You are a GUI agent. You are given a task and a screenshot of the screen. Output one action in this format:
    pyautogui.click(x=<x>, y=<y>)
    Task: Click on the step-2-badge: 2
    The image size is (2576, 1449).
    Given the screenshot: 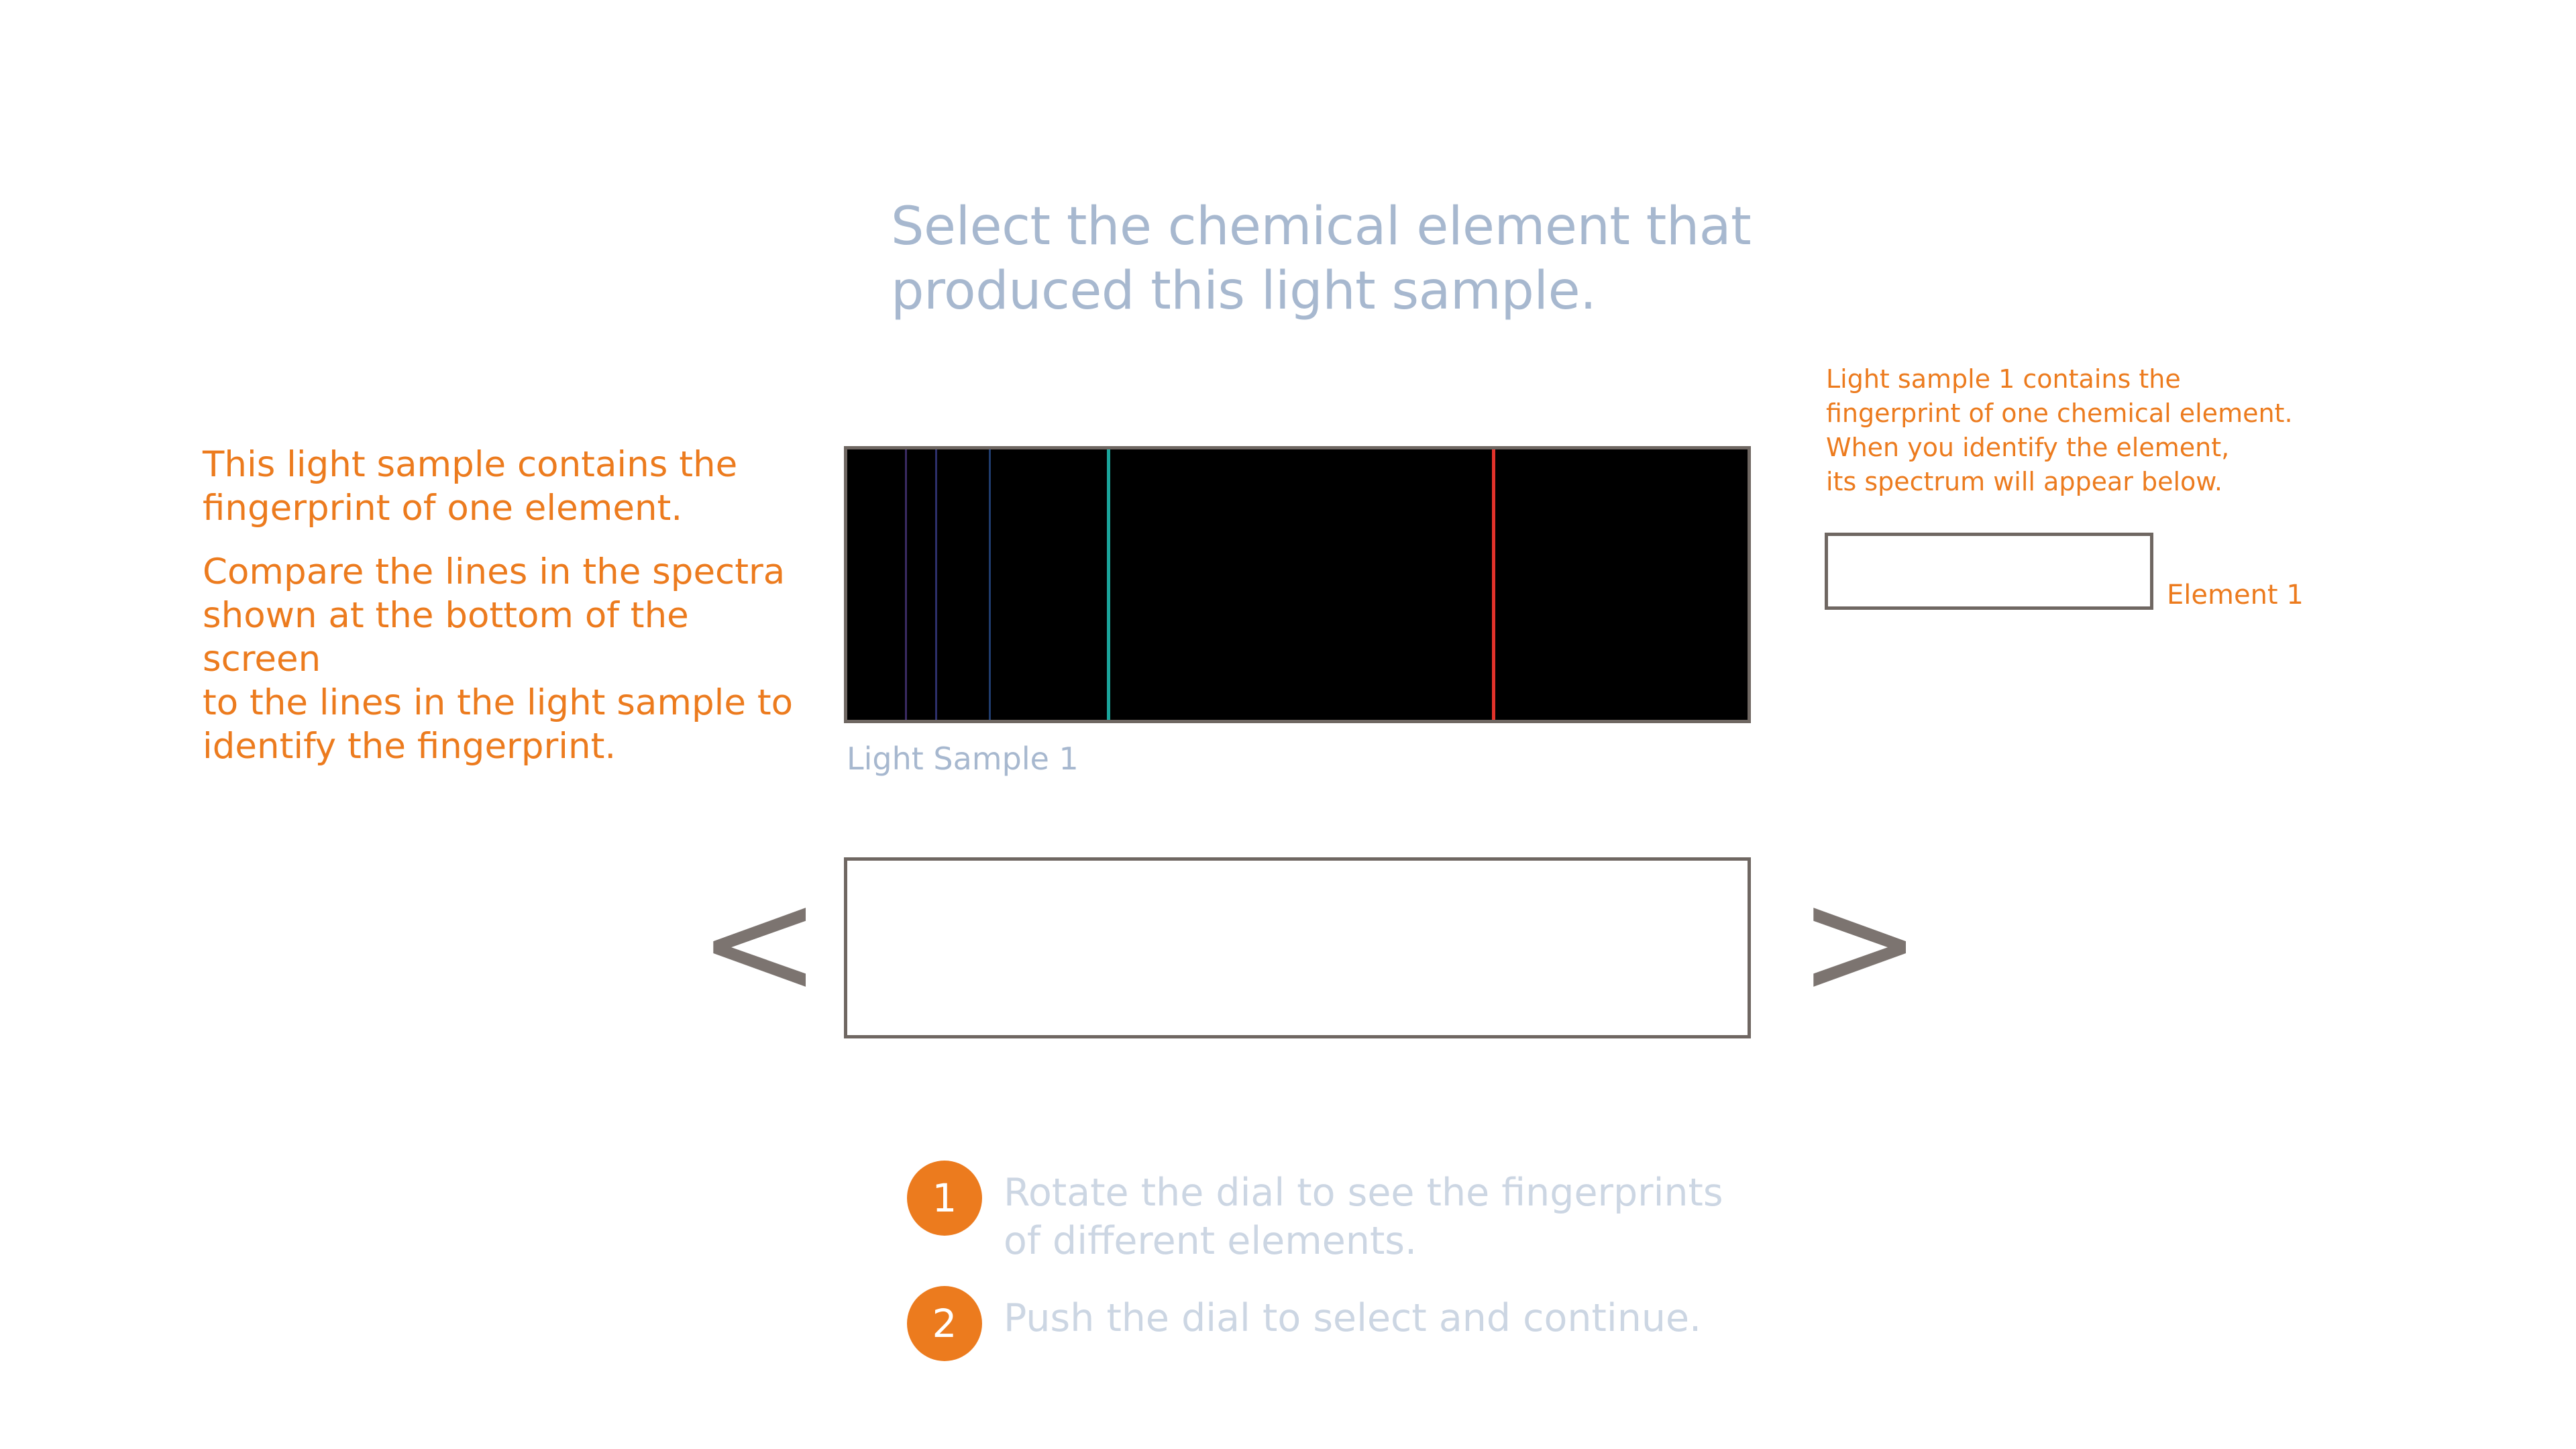 What is the action you would take?
    pyautogui.click(x=944, y=1323)
    